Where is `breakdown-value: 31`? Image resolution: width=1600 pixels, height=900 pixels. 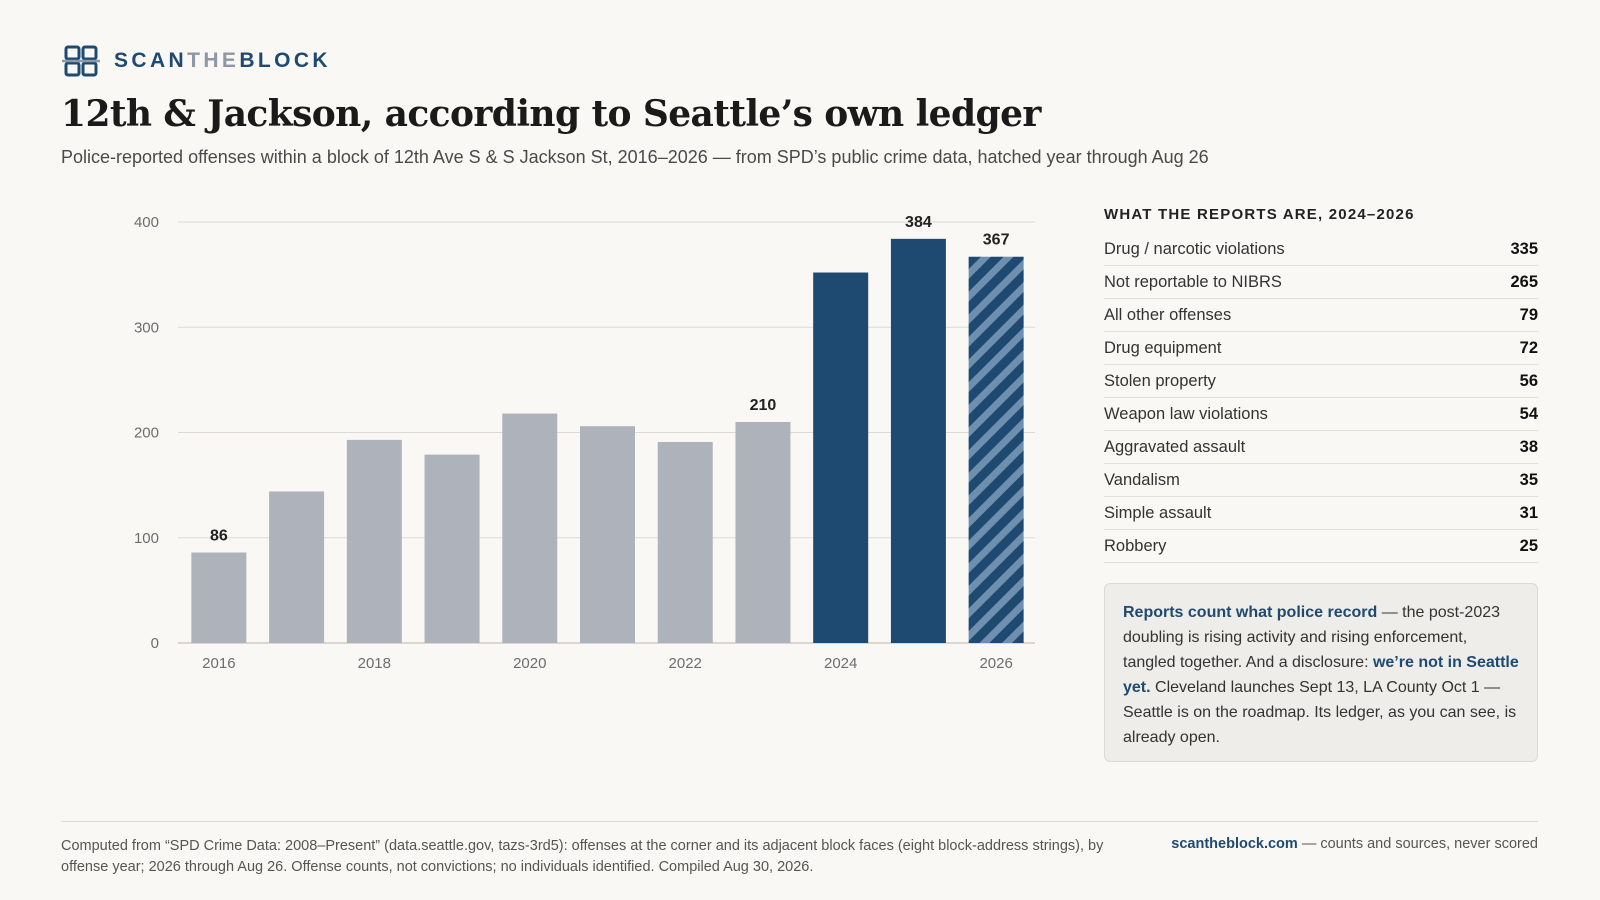 breakdown-value: 31 is located at coordinates (1528, 512).